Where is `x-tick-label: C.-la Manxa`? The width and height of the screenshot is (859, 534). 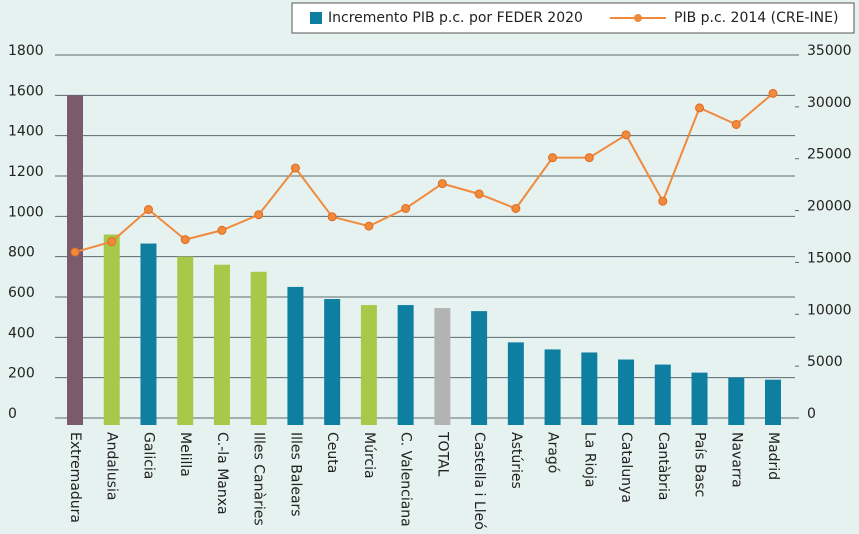 x-tick-label: C.-la Manxa is located at coordinates (222, 473).